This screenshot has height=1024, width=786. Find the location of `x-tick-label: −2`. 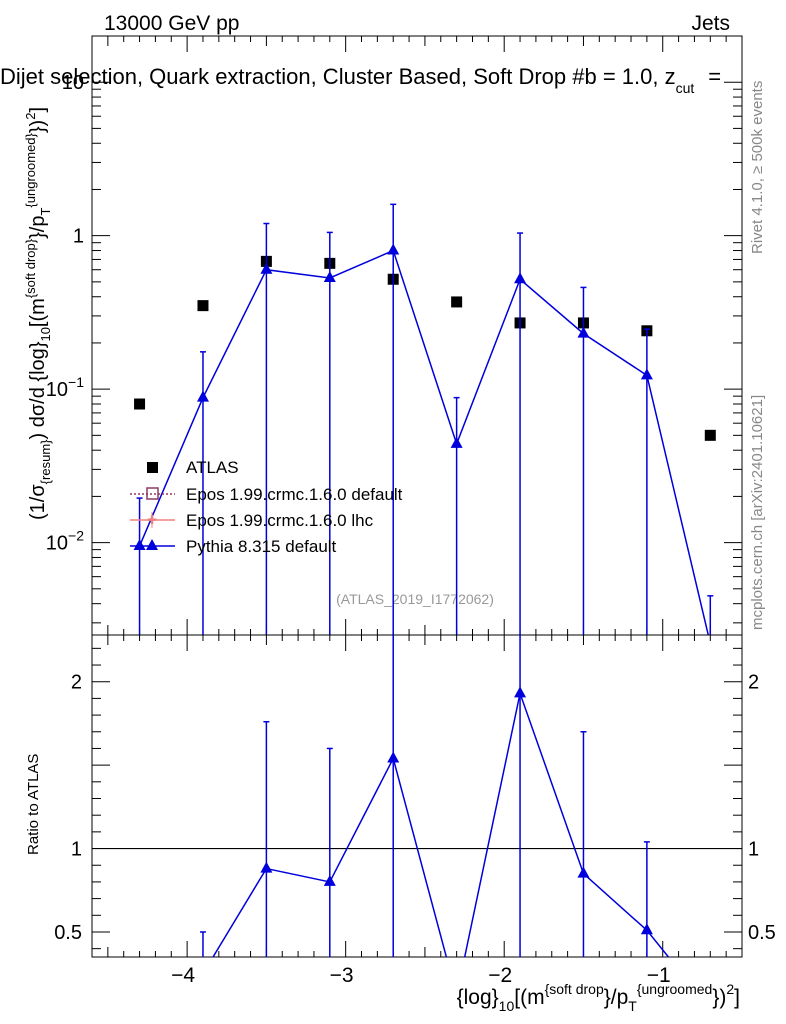

x-tick-label: −2 is located at coordinates (500, 975).